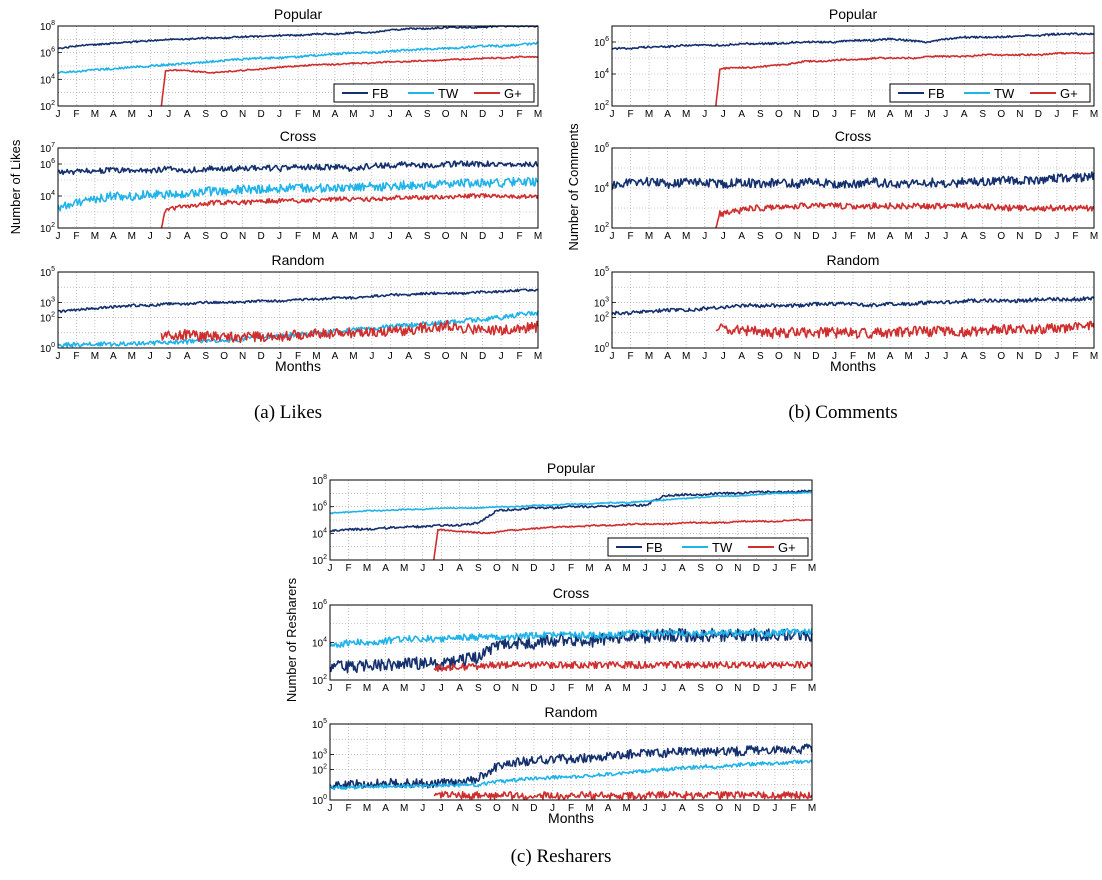  I want to click on panel-title: Cross, so click(298, 136).